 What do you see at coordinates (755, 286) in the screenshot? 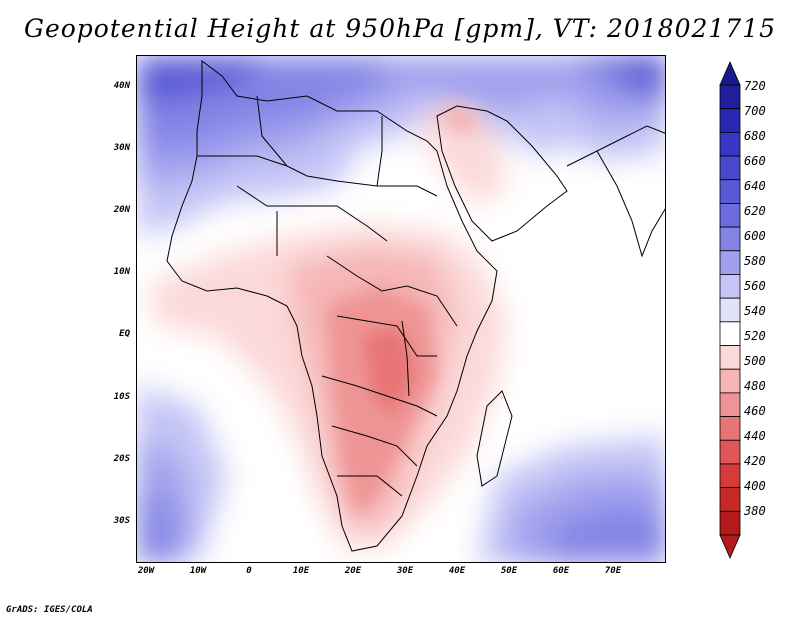
I see `colorbar-label-560: 560` at bounding box center [755, 286].